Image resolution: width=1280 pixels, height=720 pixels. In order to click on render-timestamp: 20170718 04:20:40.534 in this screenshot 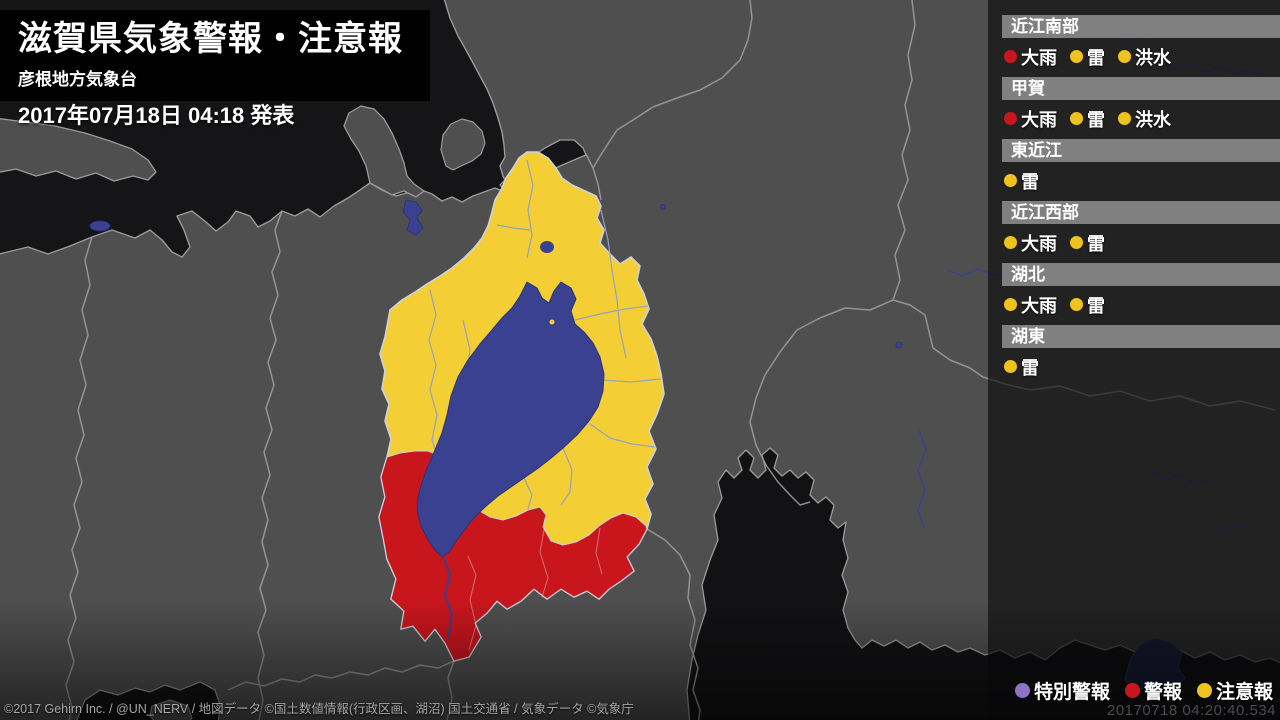, I will do `click(1191, 710)`.